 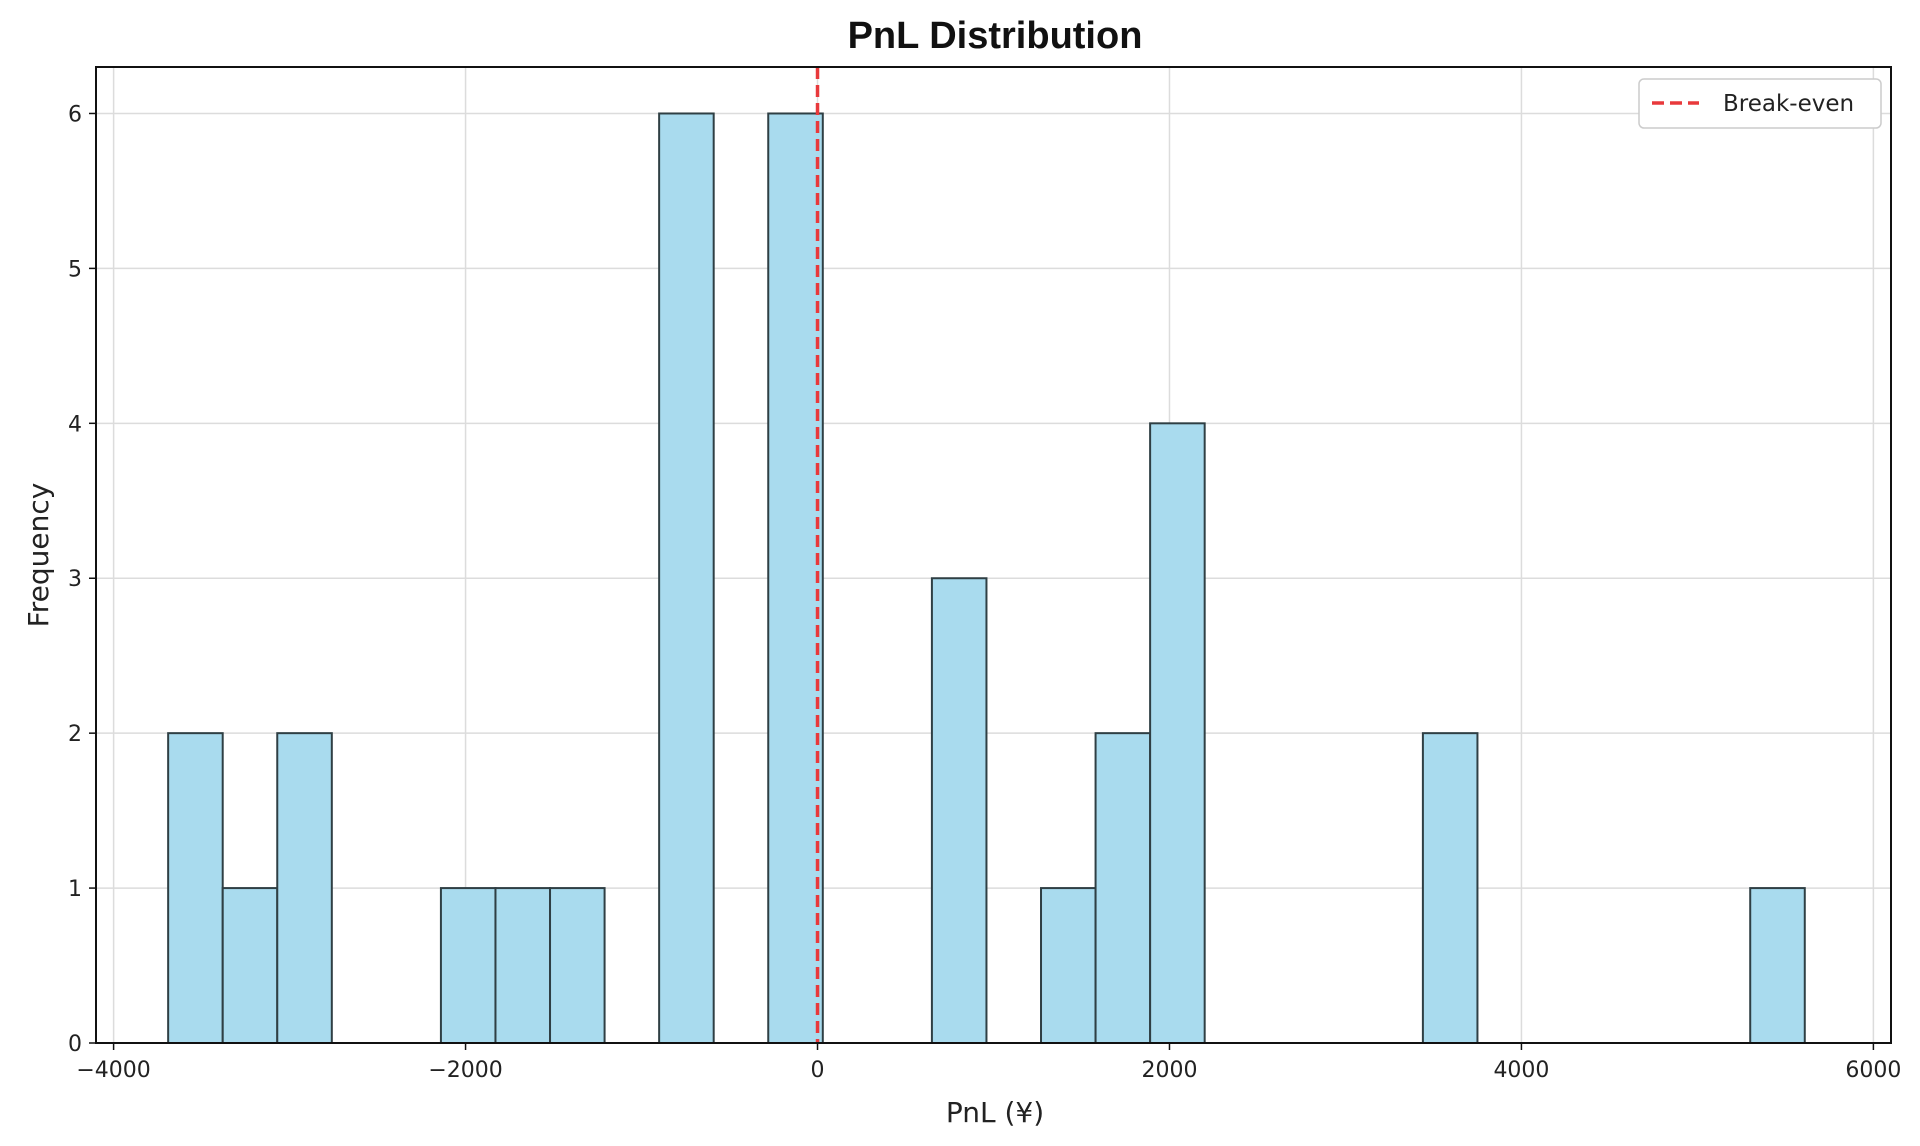 What do you see at coordinates (75, 269) in the screenshot?
I see `y-tick-label-5: 5` at bounding box center [75, 269].